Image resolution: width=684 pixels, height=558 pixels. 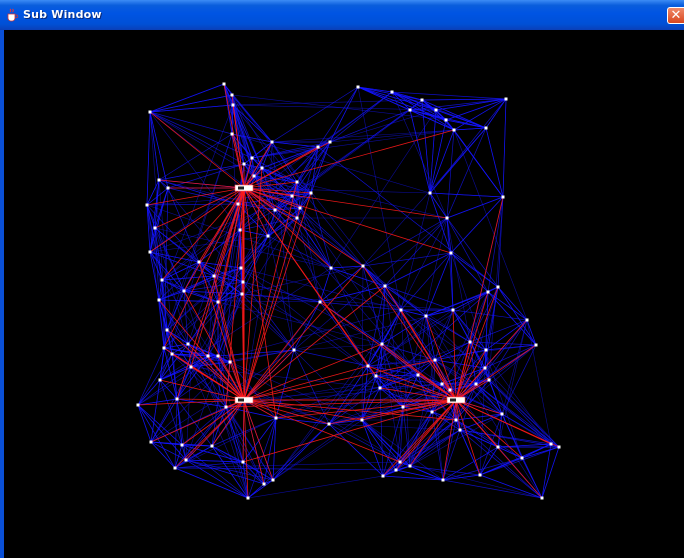 What do you see at coordinates (675, 15) in the screenshot?
I see `close-button: ✕` at bounding box center [675, 15].